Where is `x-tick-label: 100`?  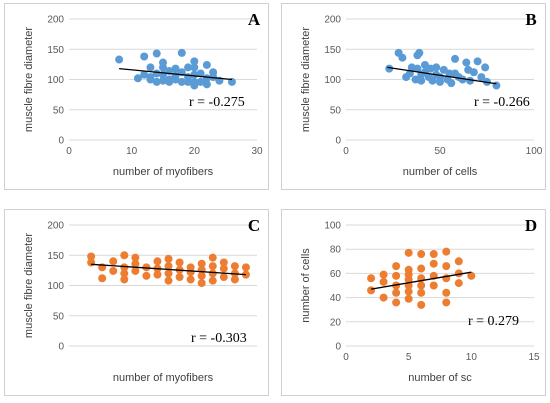 x-tick-label: 100 is located at coordinates (534, 151).